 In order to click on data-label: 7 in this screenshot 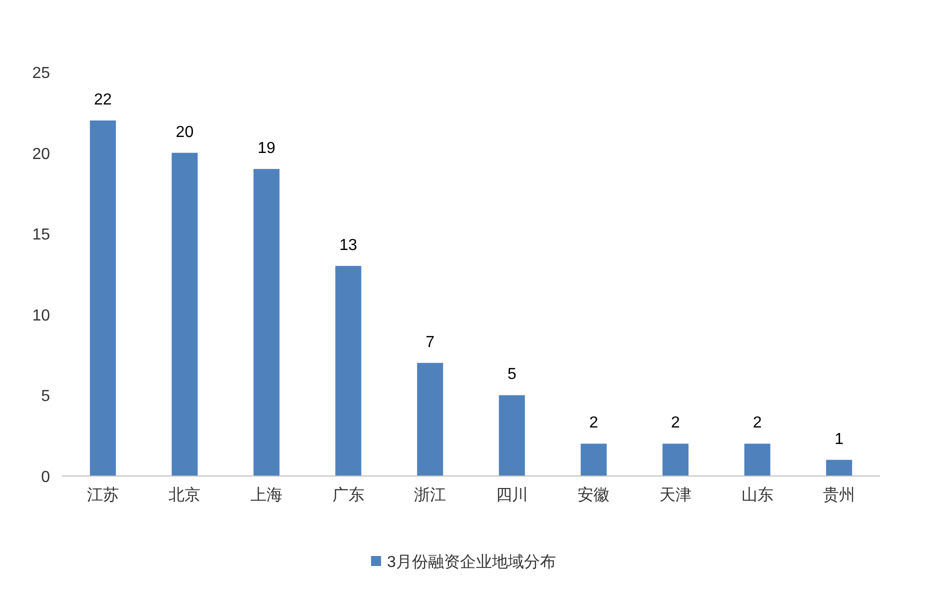, I will do `click(430, 342)`.